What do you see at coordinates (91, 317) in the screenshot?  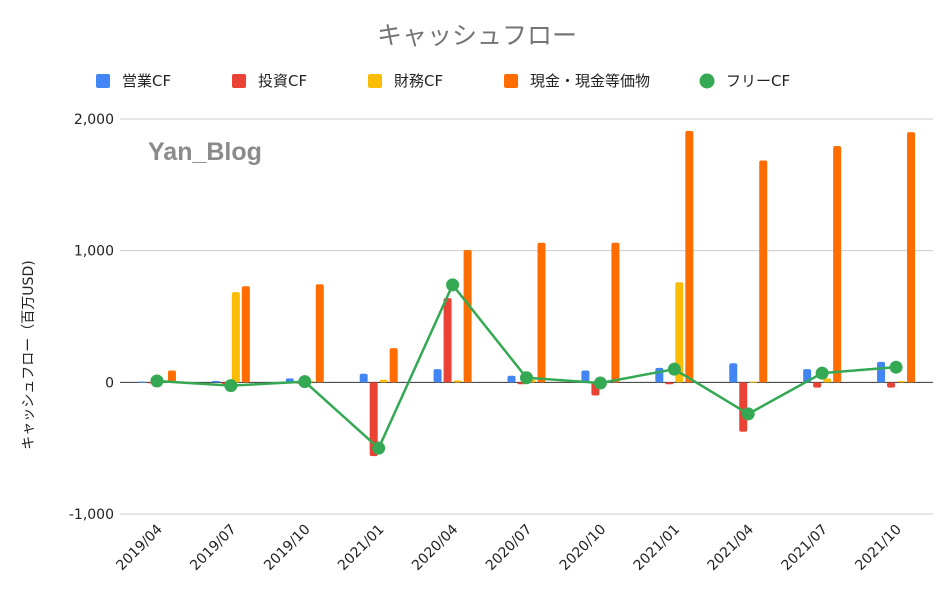 I see `y-tick-labels: -1,000 0 1,000 2,000` at bounding box center [91, 317].